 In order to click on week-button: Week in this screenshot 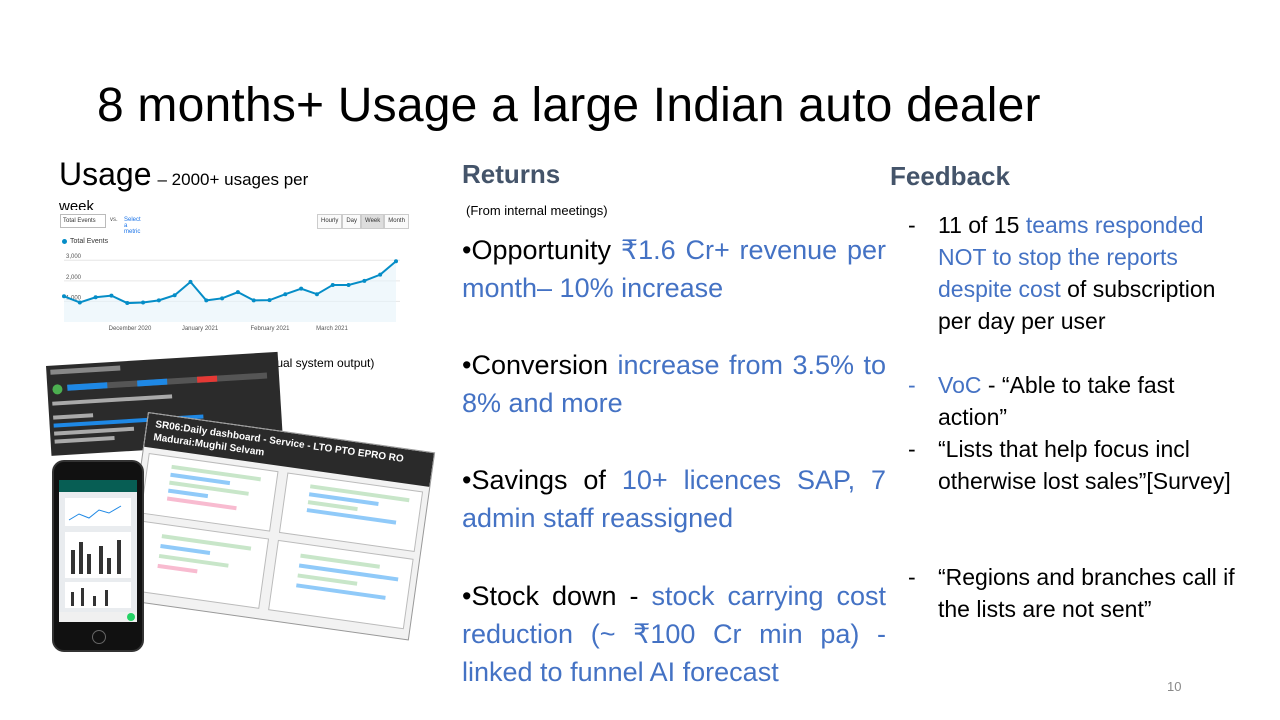, I will do `click(373, 221)`.